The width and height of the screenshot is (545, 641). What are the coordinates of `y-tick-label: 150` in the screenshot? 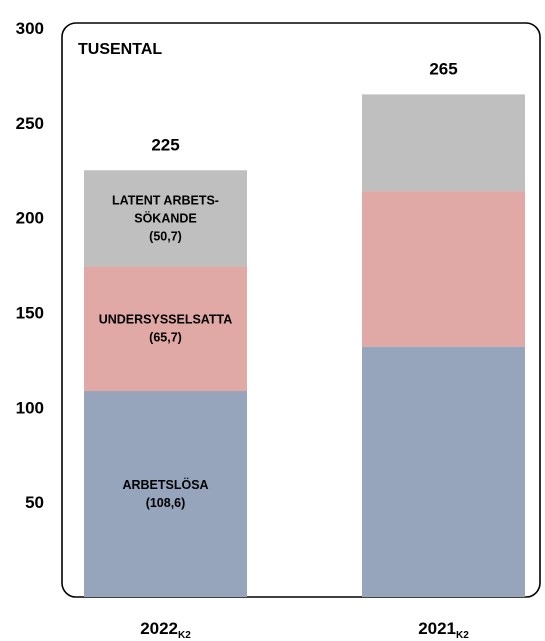 It's located at (30, 313).